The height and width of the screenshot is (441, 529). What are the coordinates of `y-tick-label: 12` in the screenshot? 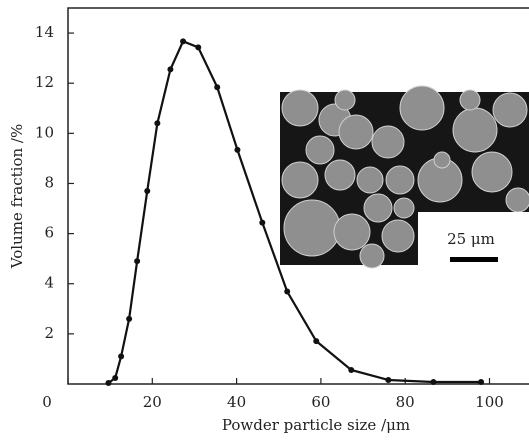 It's located at (44, 82).